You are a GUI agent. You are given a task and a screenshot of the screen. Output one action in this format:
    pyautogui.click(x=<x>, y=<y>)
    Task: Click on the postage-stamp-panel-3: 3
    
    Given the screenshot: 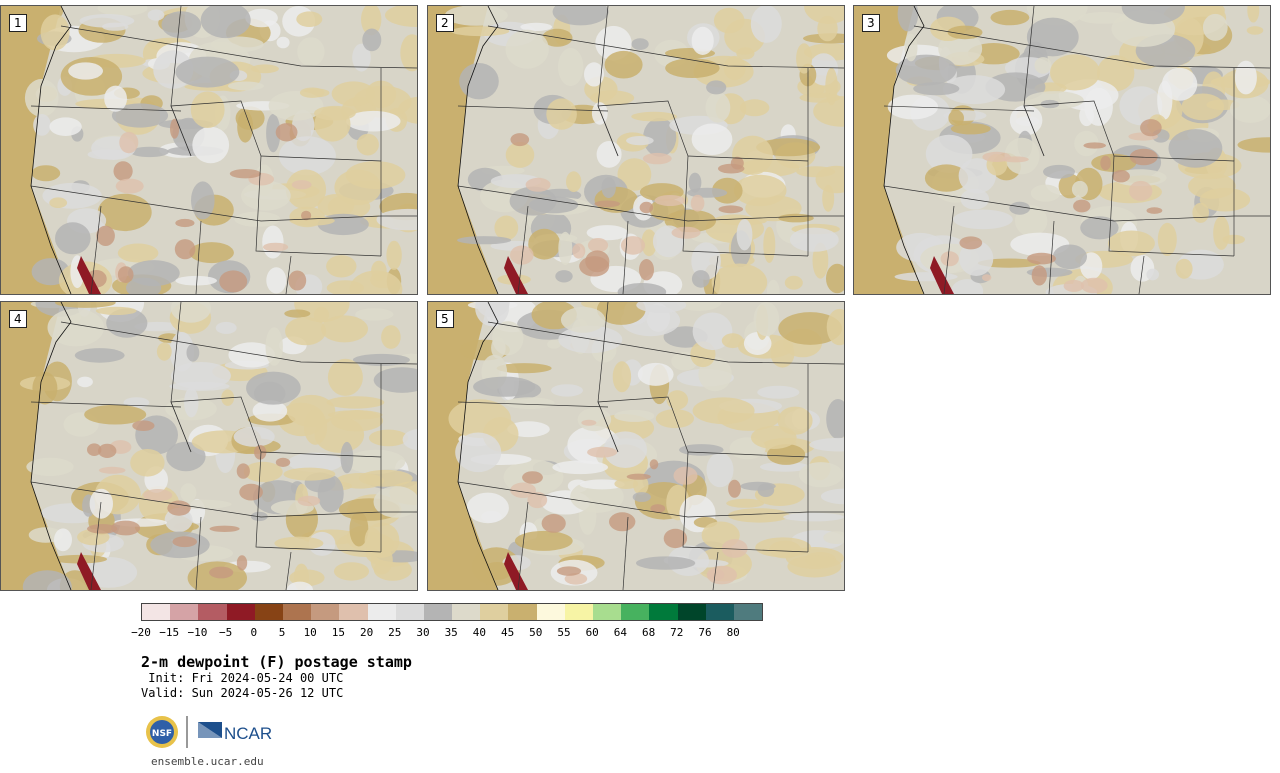 What is the action you would take?
    pyautogui.click(x=1062, y=150)
    